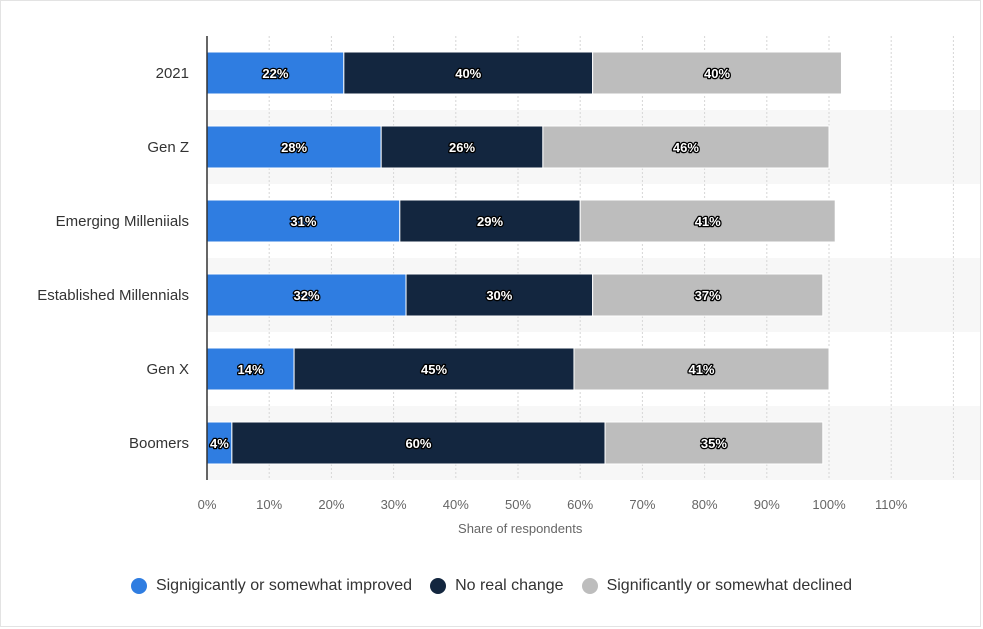 This screenshot has width=983, height=629. I want to click on bar-data-label: 29%, so click(490, 221).